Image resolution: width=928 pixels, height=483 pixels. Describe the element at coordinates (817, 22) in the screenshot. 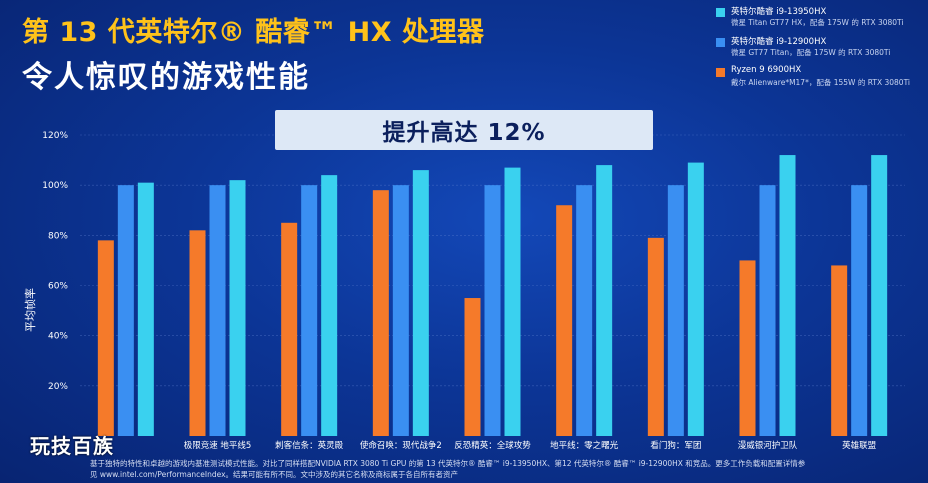

I see `legend-detail: 微星 Titan GT77 HX，配备 175W 的 RTX 3080Ti` at that location.